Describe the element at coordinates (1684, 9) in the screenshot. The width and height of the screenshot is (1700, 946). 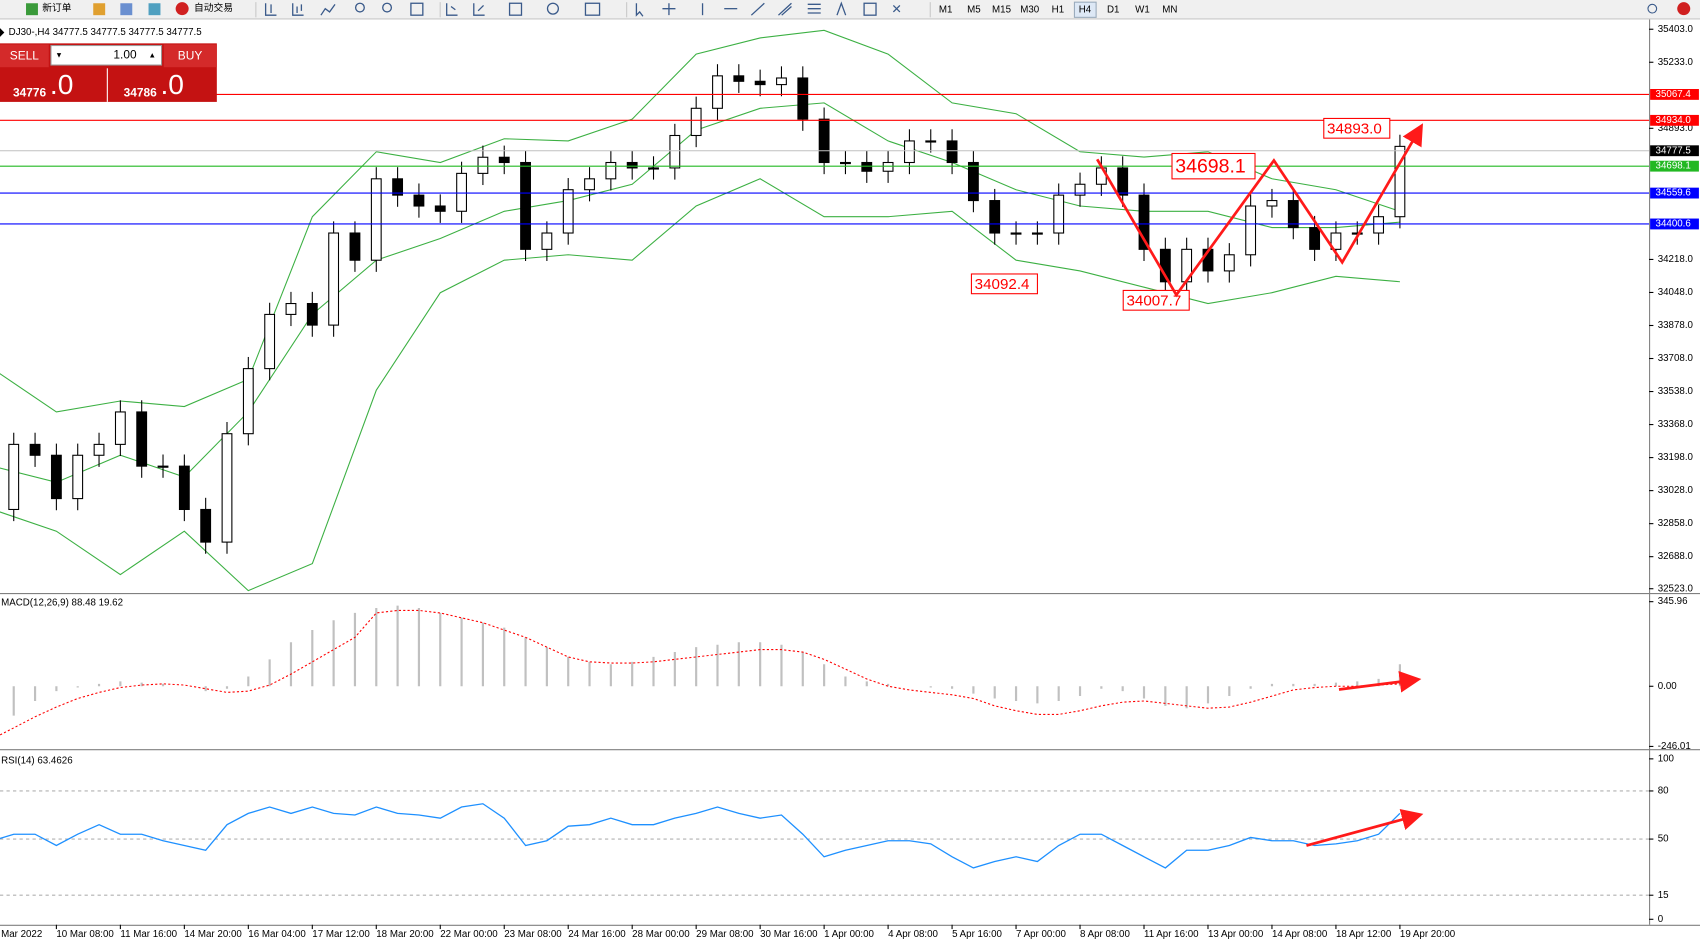
I see `notification-badge` at that location.